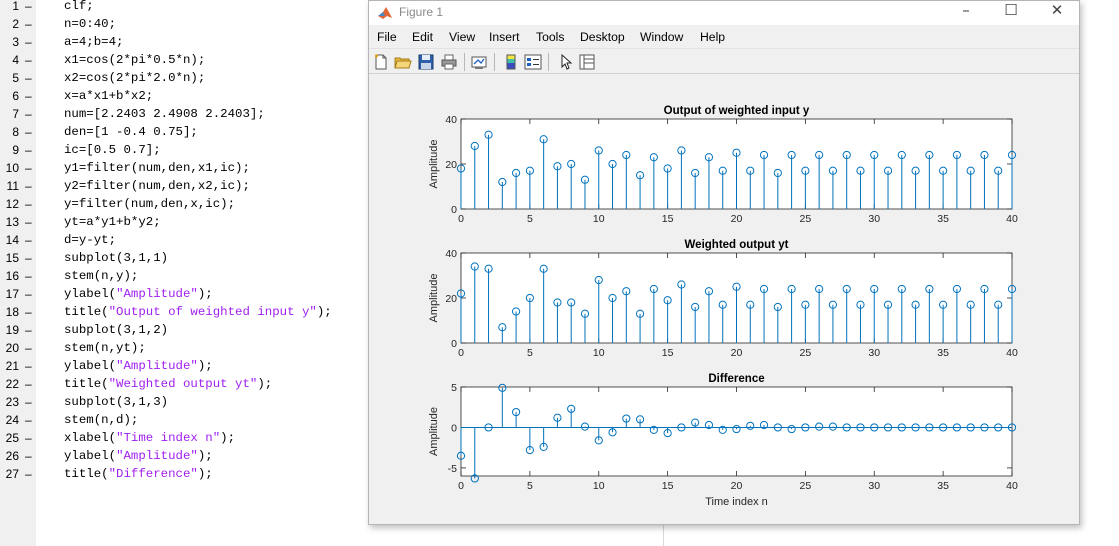 The width and height of the screenshot is (1119, 546). Describe the element at coordinates (662, 37) in the screenshot. I see `menu-window: Window` at that location.